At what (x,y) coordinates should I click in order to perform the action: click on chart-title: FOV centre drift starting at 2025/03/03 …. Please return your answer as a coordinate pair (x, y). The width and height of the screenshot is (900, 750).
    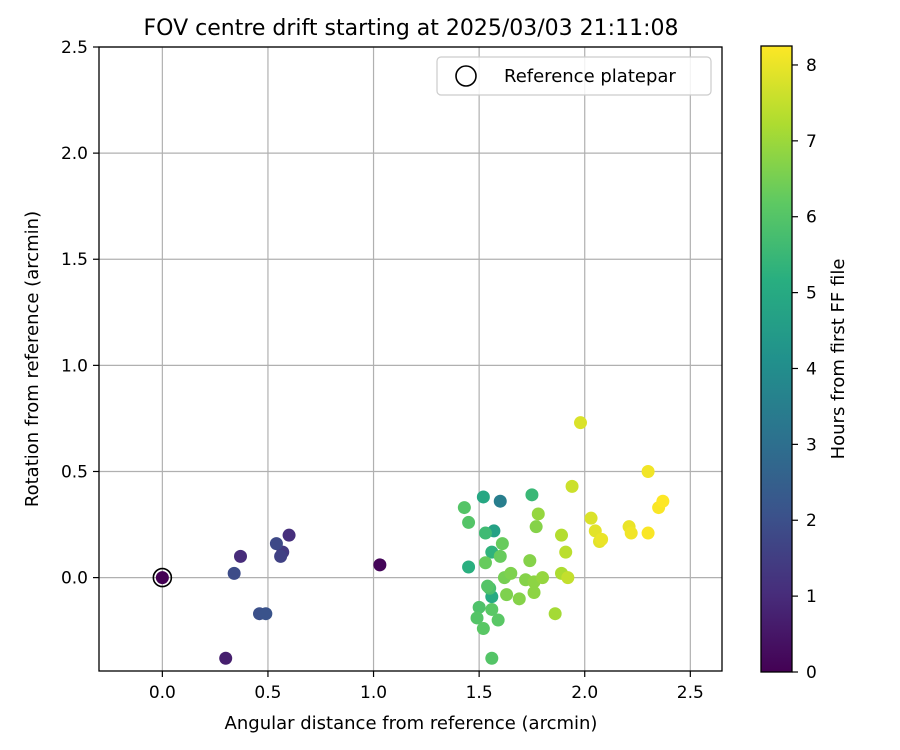
    Looking at the image, I should click on (411, 28).